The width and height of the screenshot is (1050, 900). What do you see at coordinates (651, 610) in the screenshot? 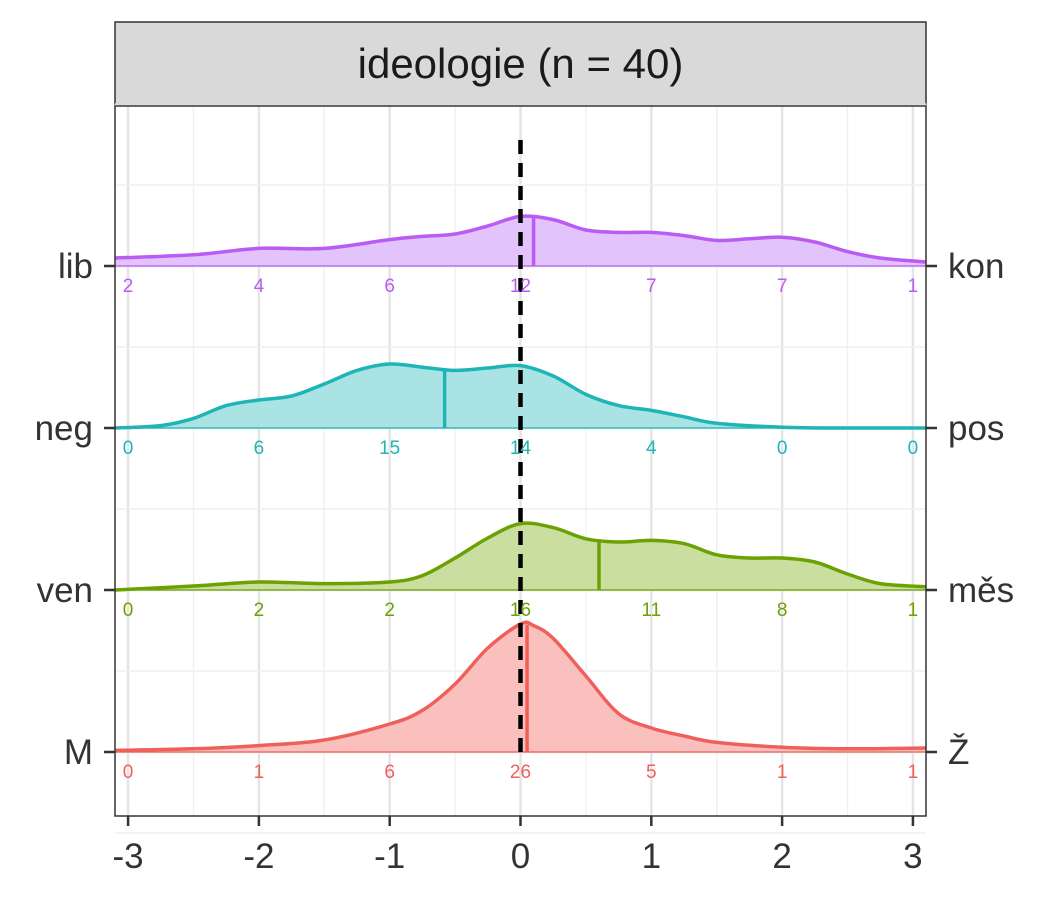
I see `count-label-ven-4: 11` at bounding box center [651, 610].